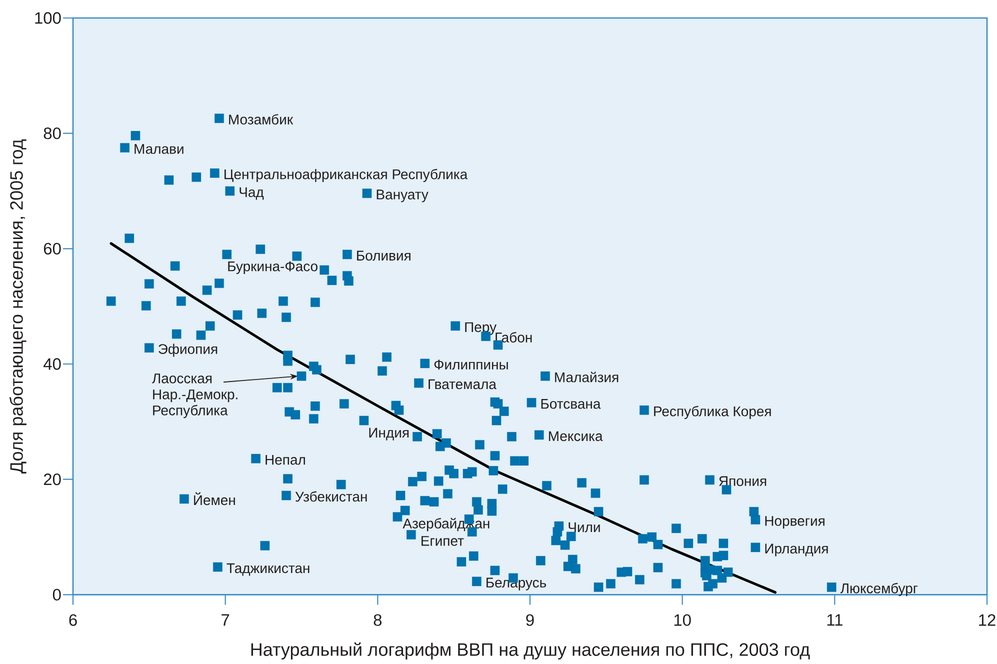 The image size is (997, 664). I want to click on annotation: Габон, so click(514, 337).